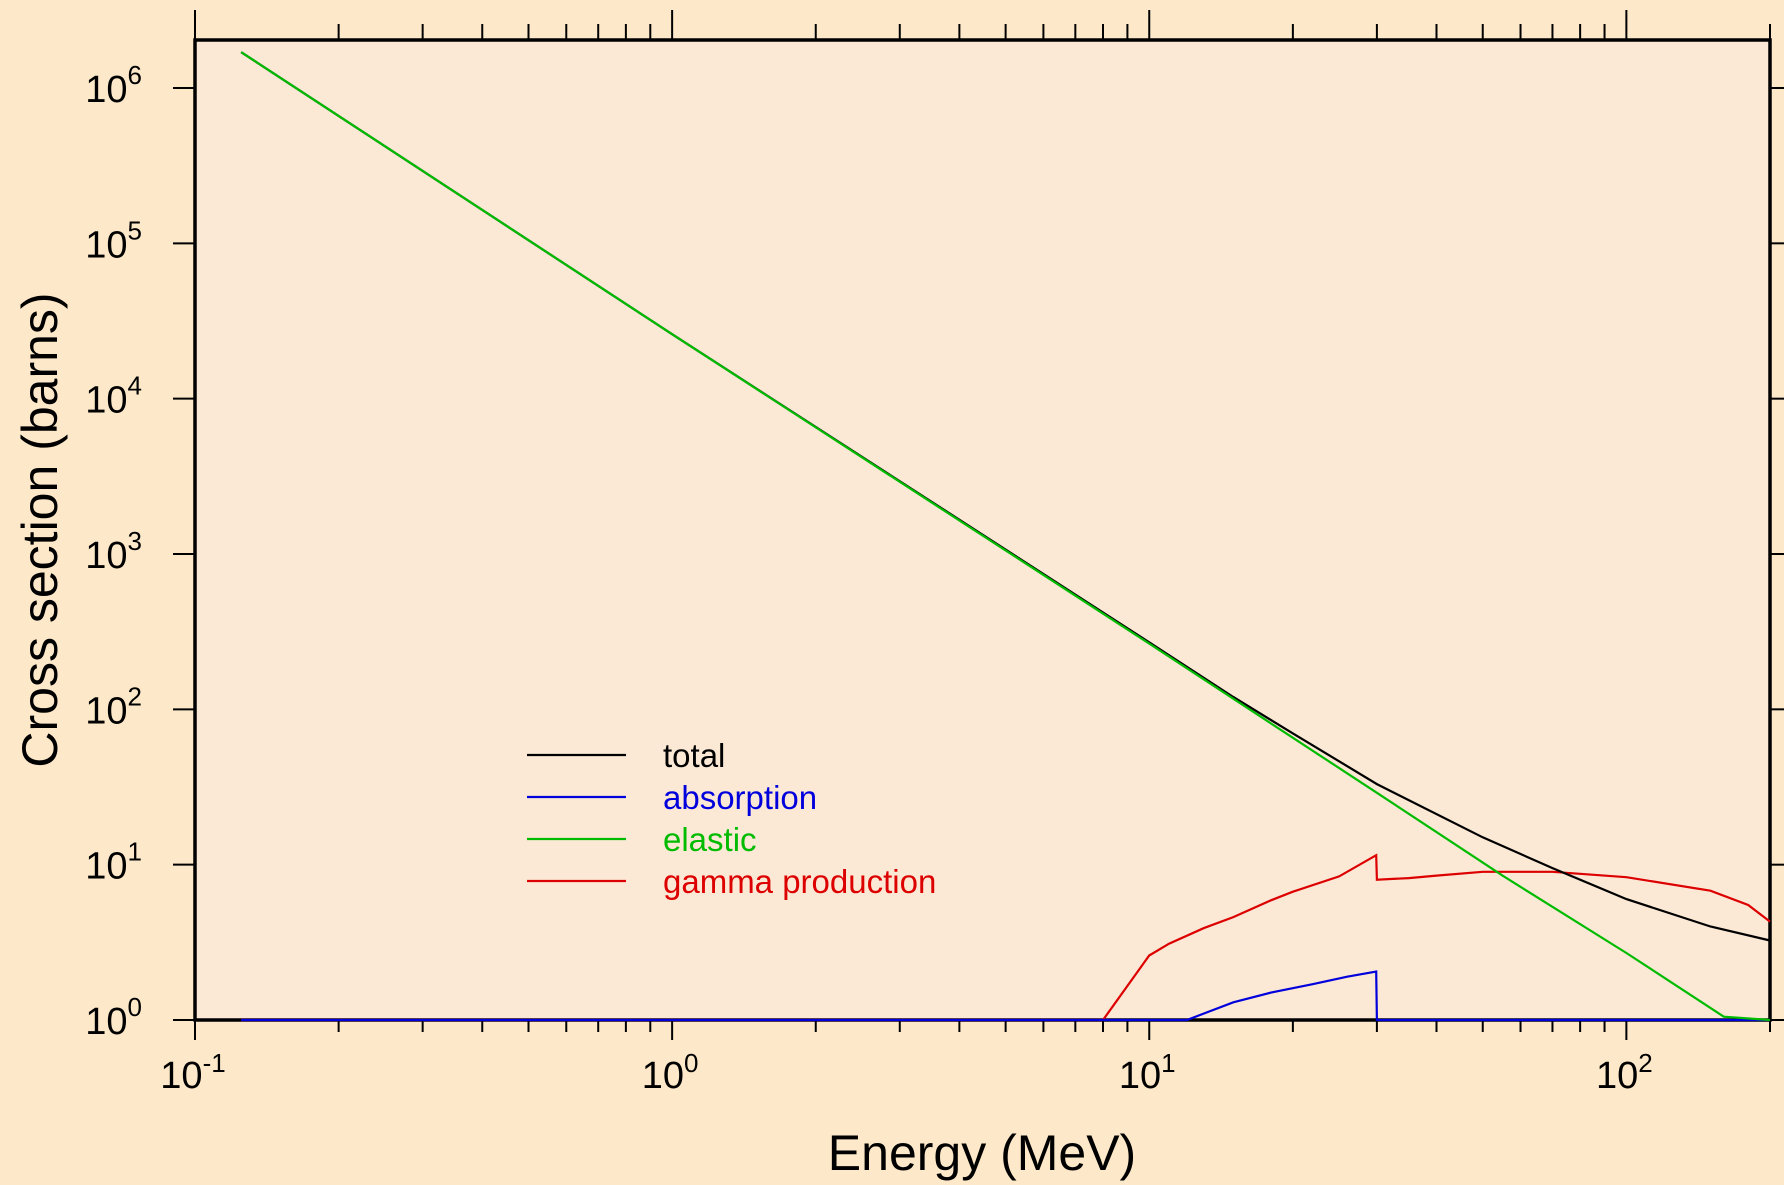  What do you see at coordinates (740, 797) in the screenshot?
I see `legend-label: absorption` at bounding box center [740, 797].